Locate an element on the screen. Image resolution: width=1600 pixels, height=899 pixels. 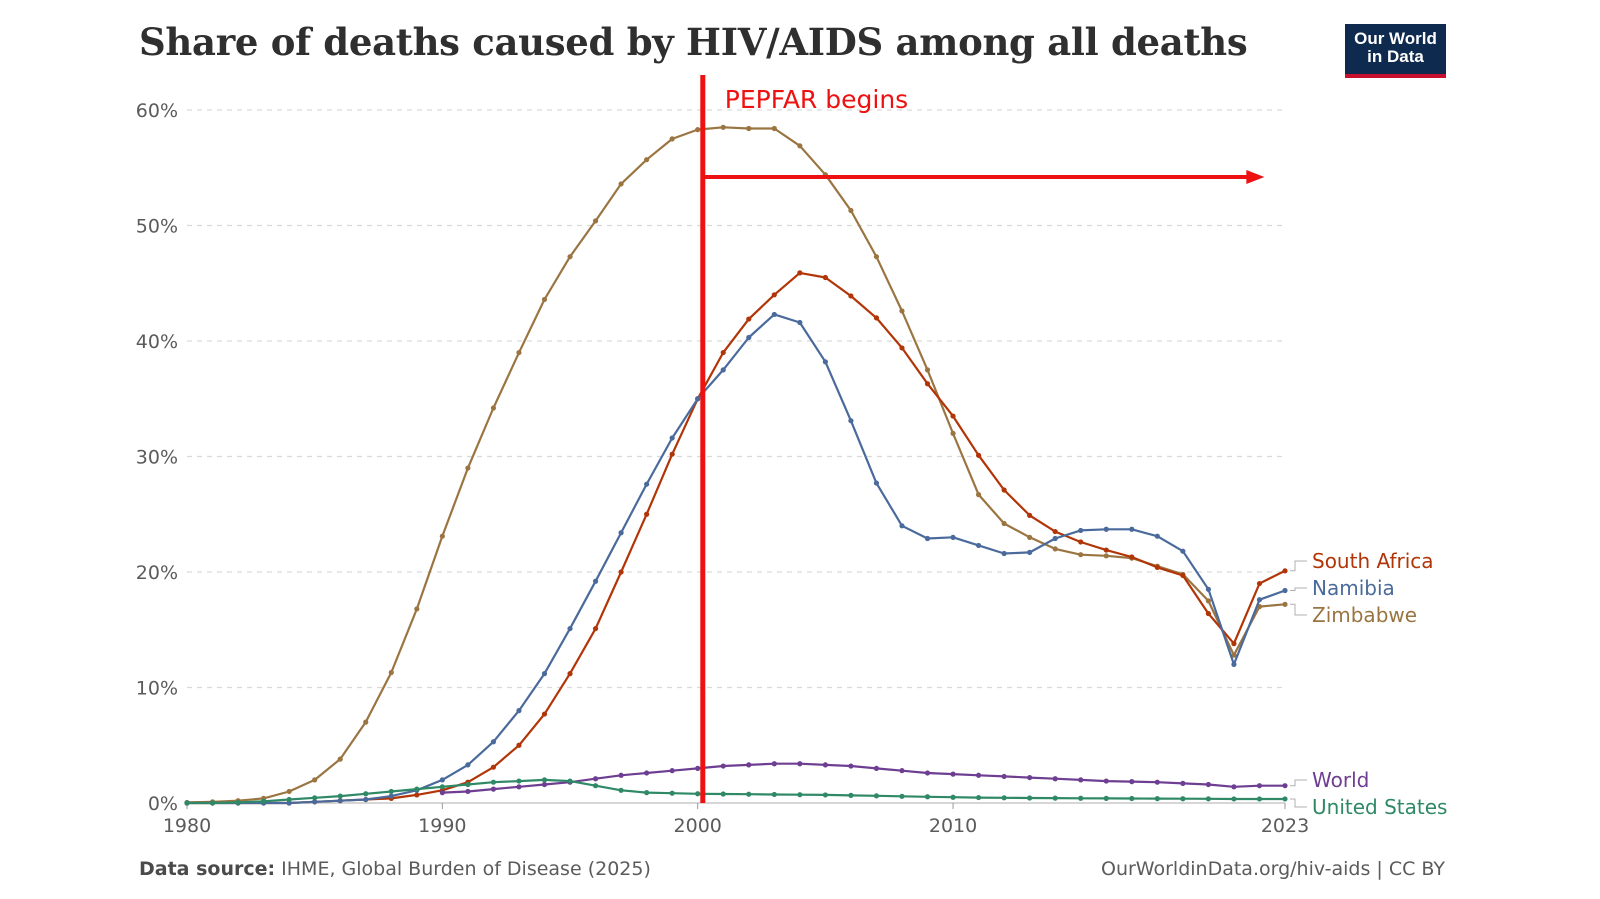
y-tick-label: 10% is located at coordinates (157, 689).